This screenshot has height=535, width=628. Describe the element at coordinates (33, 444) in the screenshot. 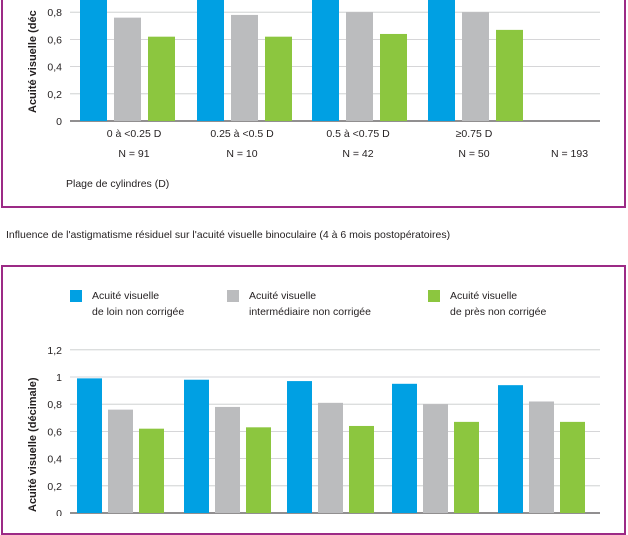

I see `y-axis-label-bottom: Acuité visuelle (décimale)` at that location.